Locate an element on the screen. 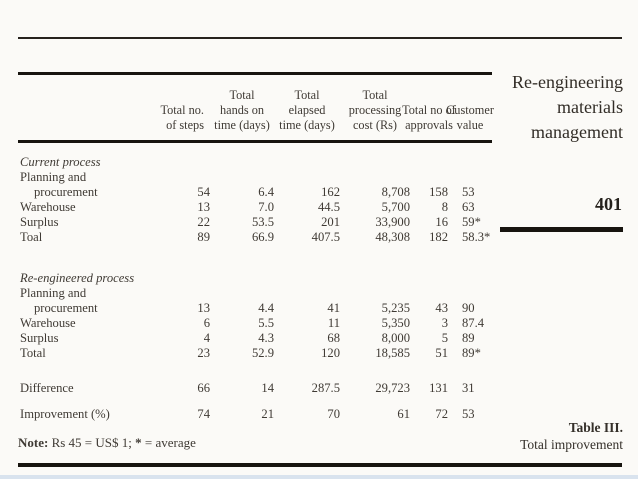  table-row: Toal 89 66.9 407.5 48,308 182 58.3* is located at coordinates (255, 237).